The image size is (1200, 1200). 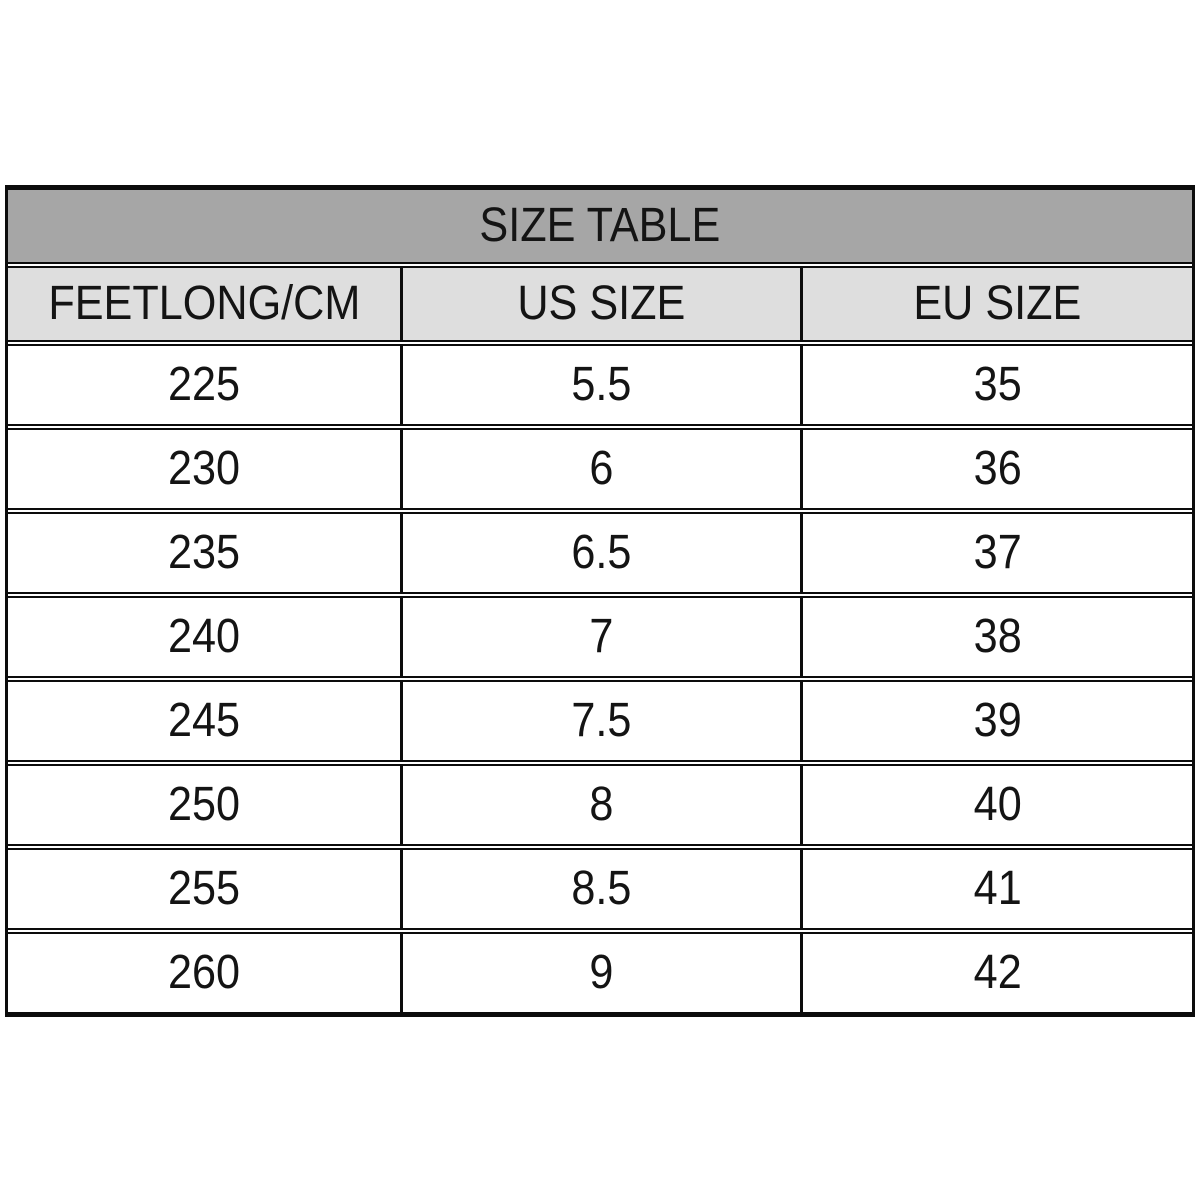 I want to click on table-row: 260 9 42, so click(x=600, y=973).